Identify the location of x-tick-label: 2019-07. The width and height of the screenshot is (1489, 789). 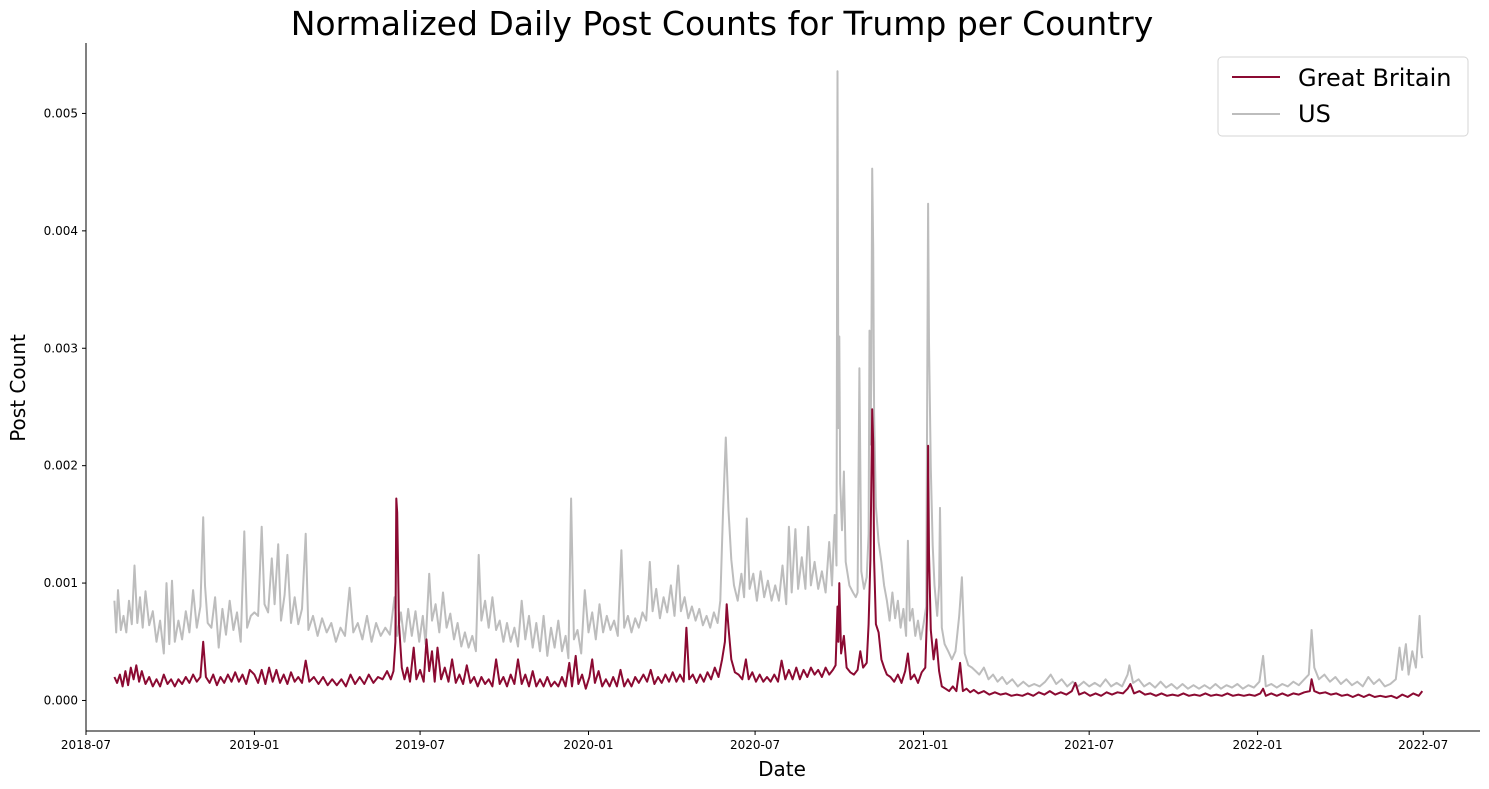
(420, 745).